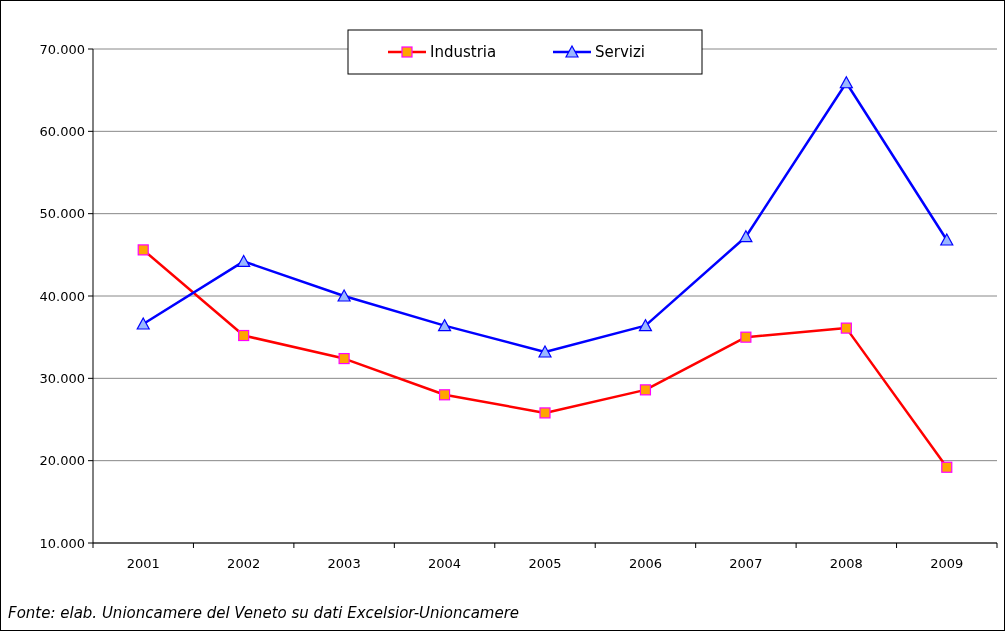 The image size is (1005, 631). Describe the element at coordinates (545, 563) in the screenshot. I see `x-tick-label: 2005` at that location.